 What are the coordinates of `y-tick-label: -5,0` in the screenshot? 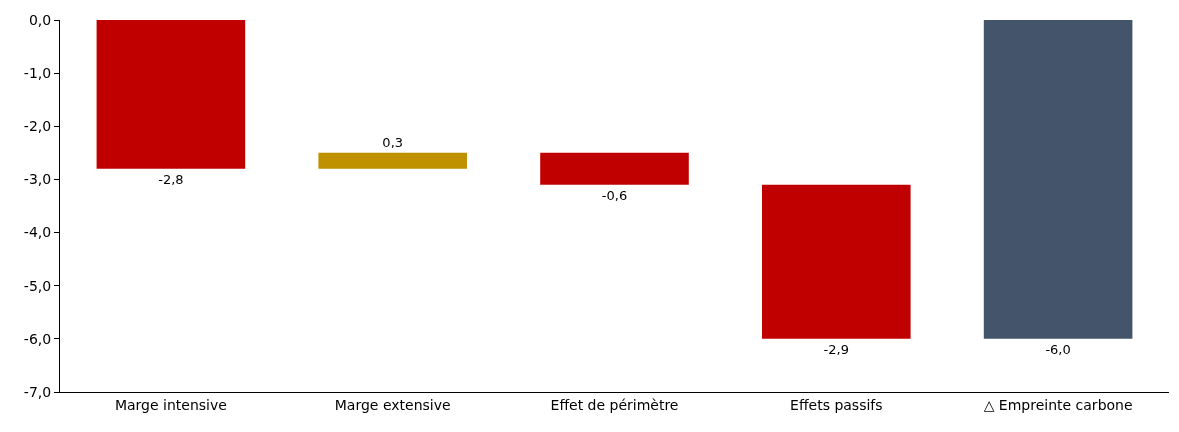 It's located at (37, 285).